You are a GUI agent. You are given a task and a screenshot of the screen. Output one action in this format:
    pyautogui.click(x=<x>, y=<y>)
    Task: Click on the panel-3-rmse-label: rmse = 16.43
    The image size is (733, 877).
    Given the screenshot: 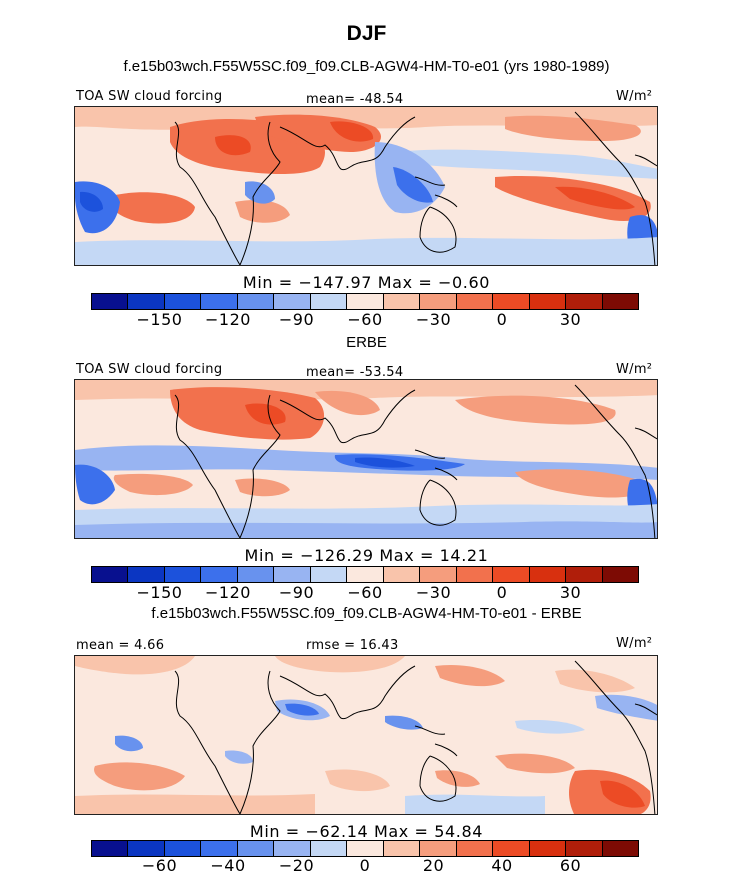 What is the action you would take?
    pyautogui.click(x=352, y=645)
    